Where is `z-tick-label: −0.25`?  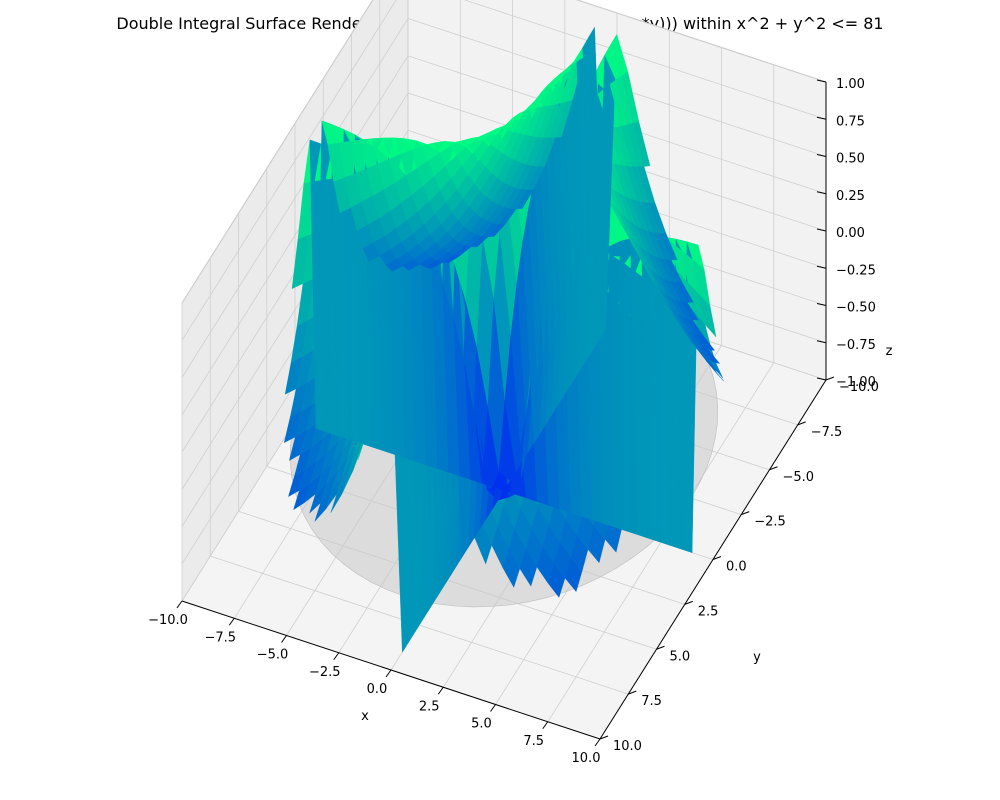 z-tick-label: −0.25 is located at coordinates (856, 270).